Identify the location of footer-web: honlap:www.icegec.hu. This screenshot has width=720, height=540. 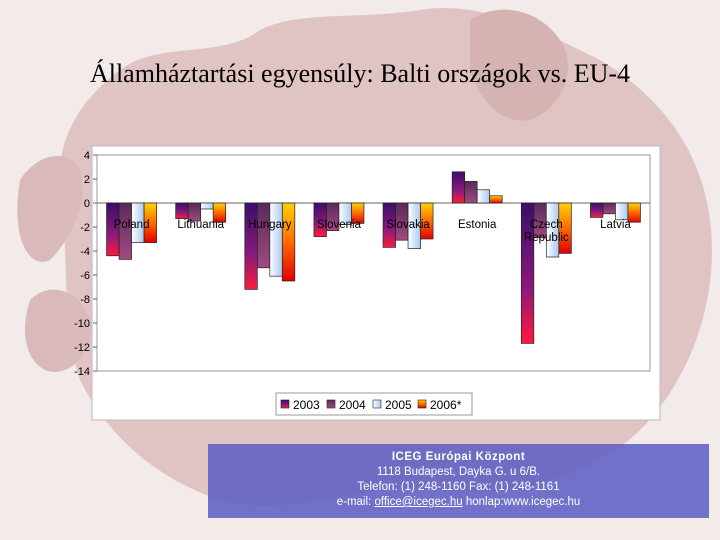
(523, 502).